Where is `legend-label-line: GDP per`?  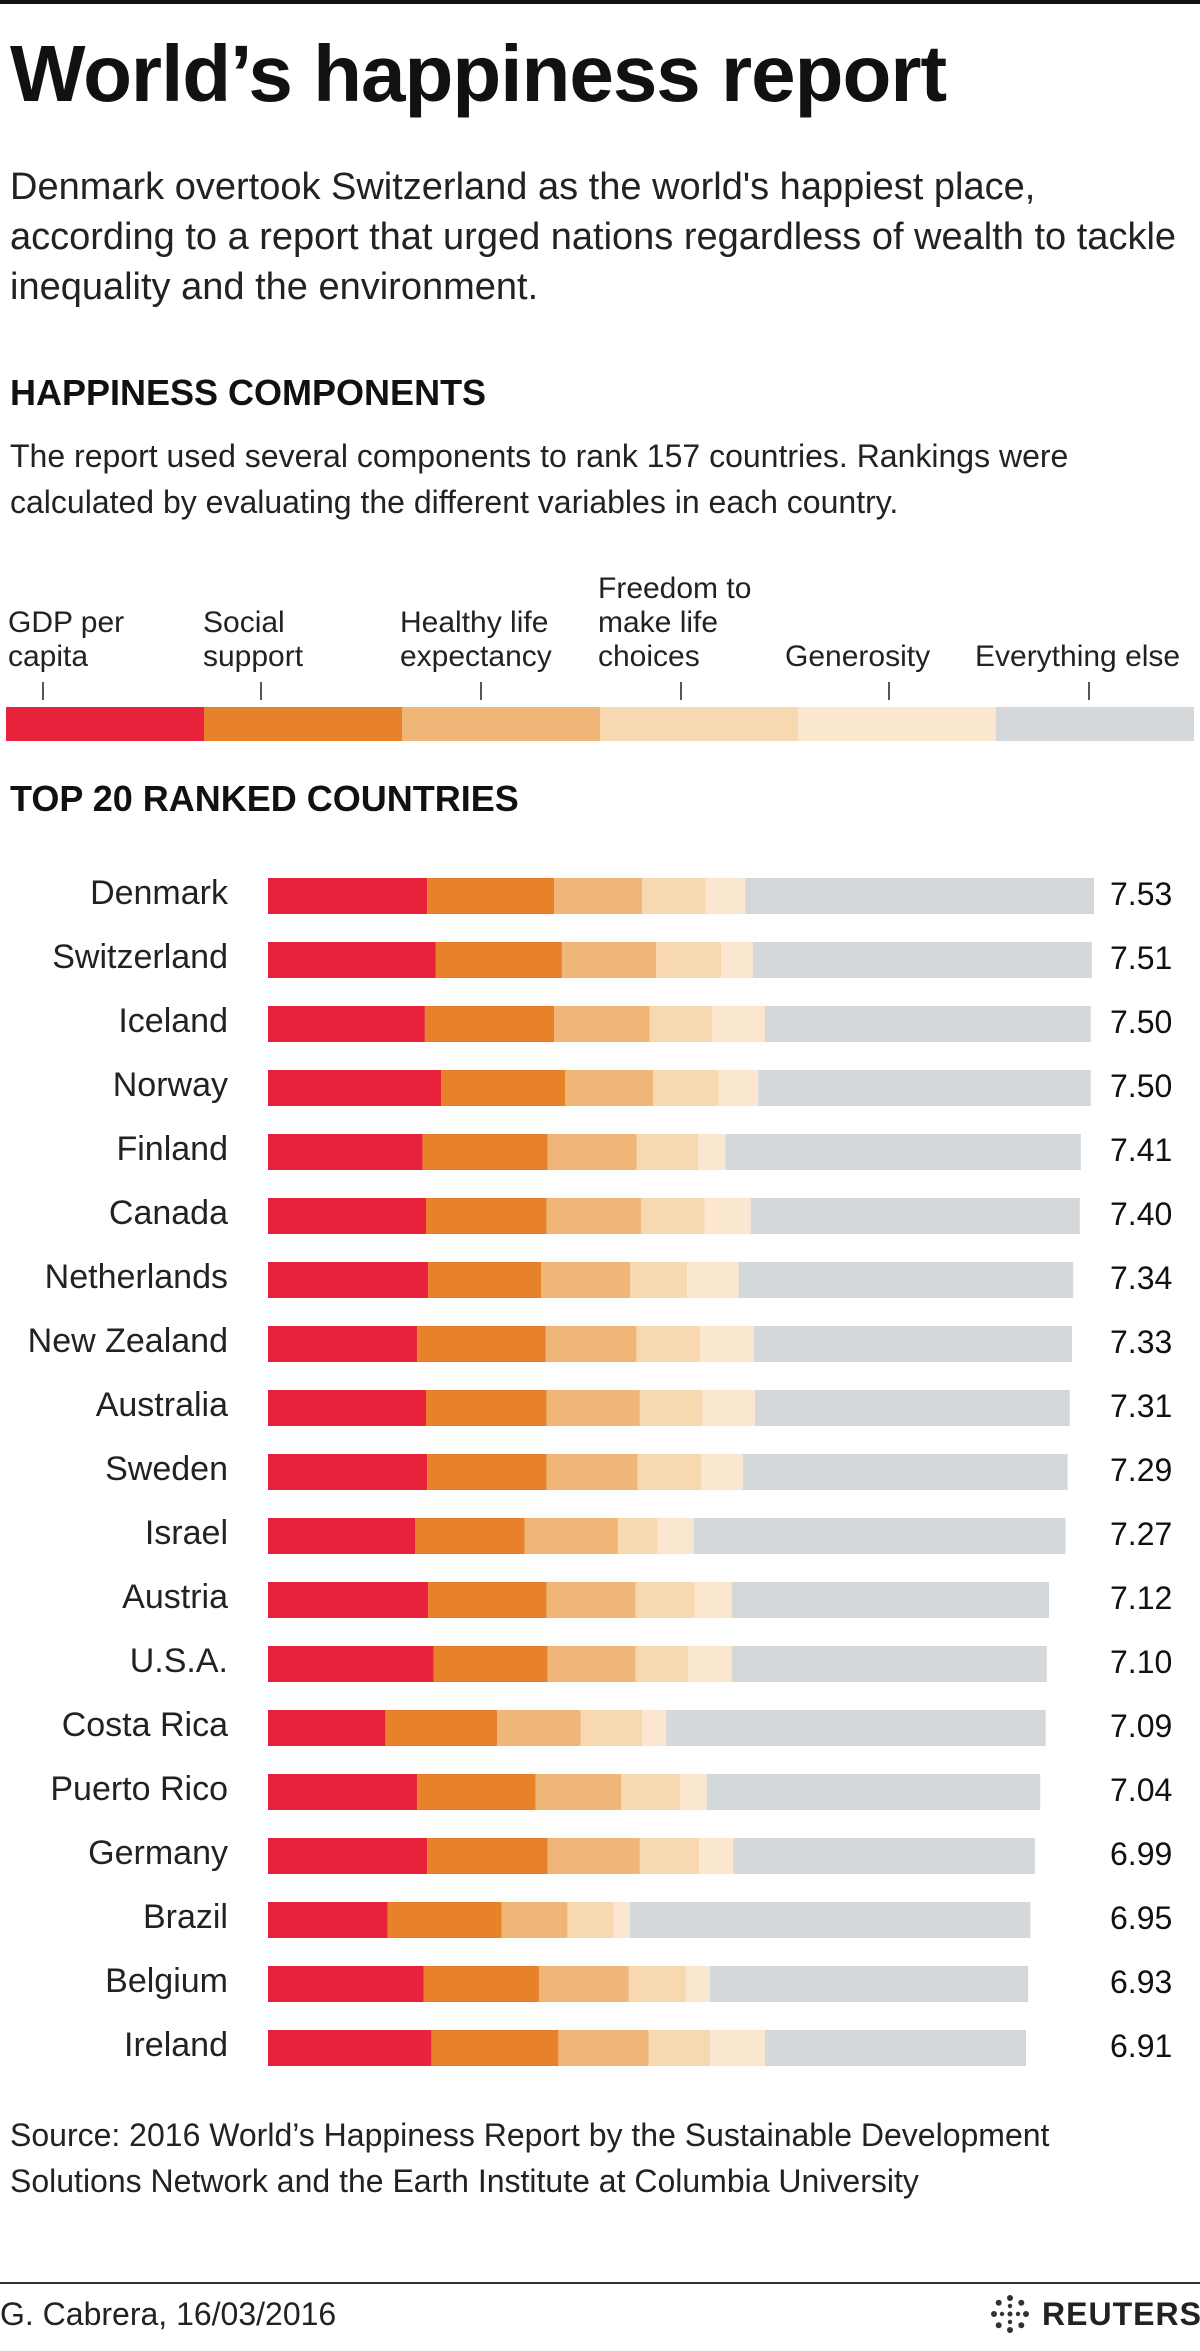
legend-label-line: GDP per is located at coordinates (66, 622).